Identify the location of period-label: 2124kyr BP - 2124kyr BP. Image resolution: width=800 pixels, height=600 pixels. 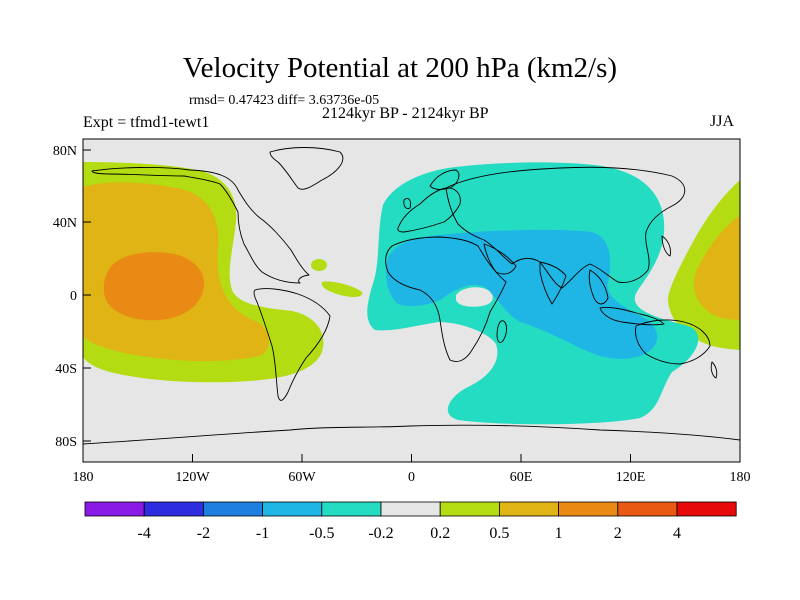
(405, 113).